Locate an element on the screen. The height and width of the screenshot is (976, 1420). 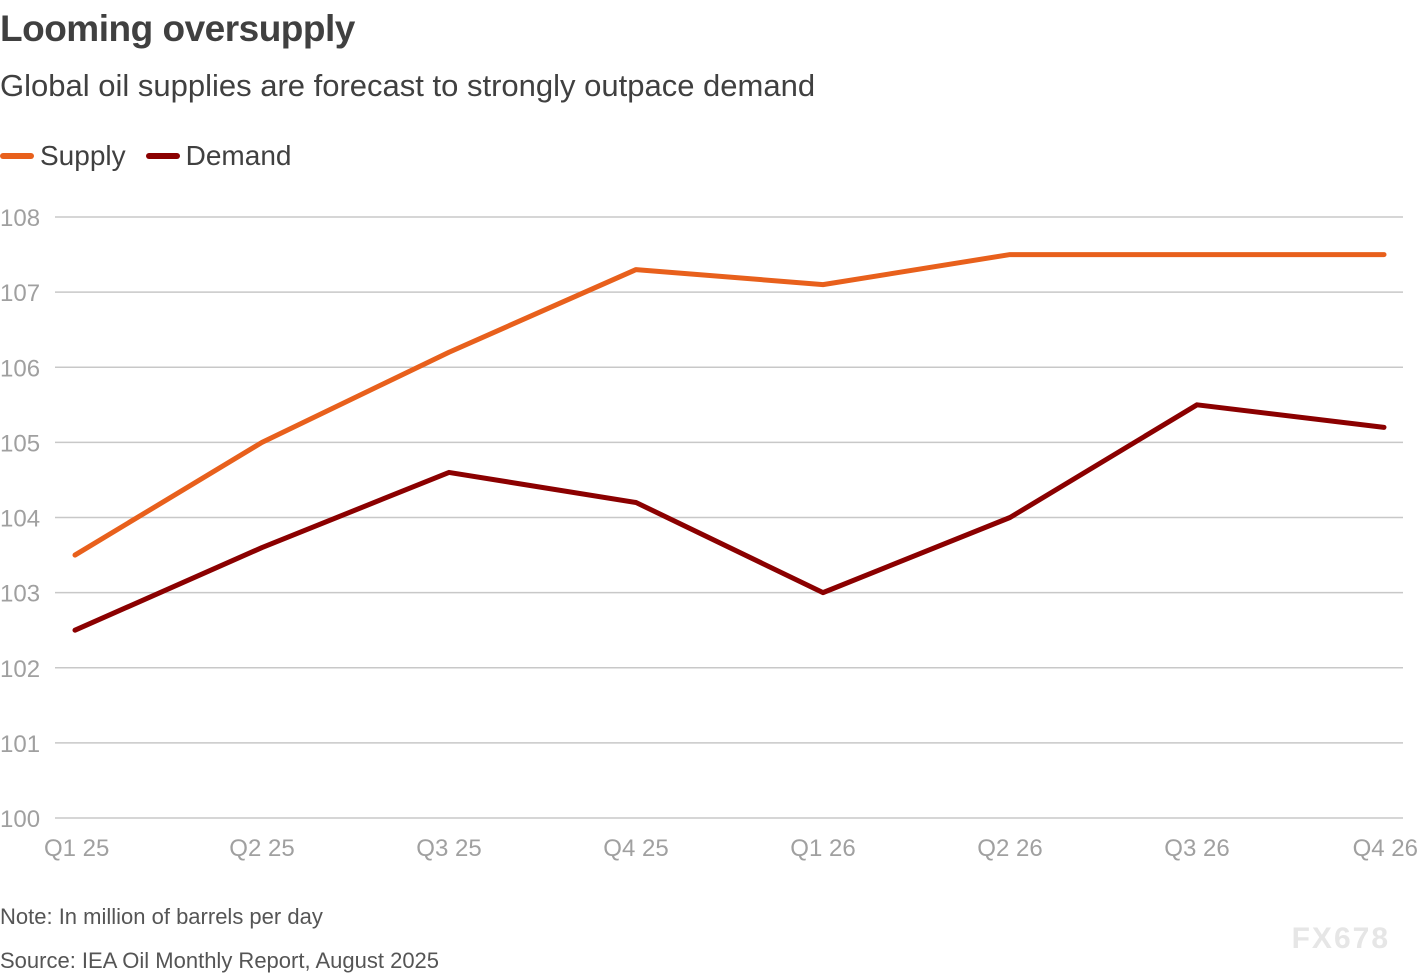
legend: Supply Demand is located at coordinates (155, 156).